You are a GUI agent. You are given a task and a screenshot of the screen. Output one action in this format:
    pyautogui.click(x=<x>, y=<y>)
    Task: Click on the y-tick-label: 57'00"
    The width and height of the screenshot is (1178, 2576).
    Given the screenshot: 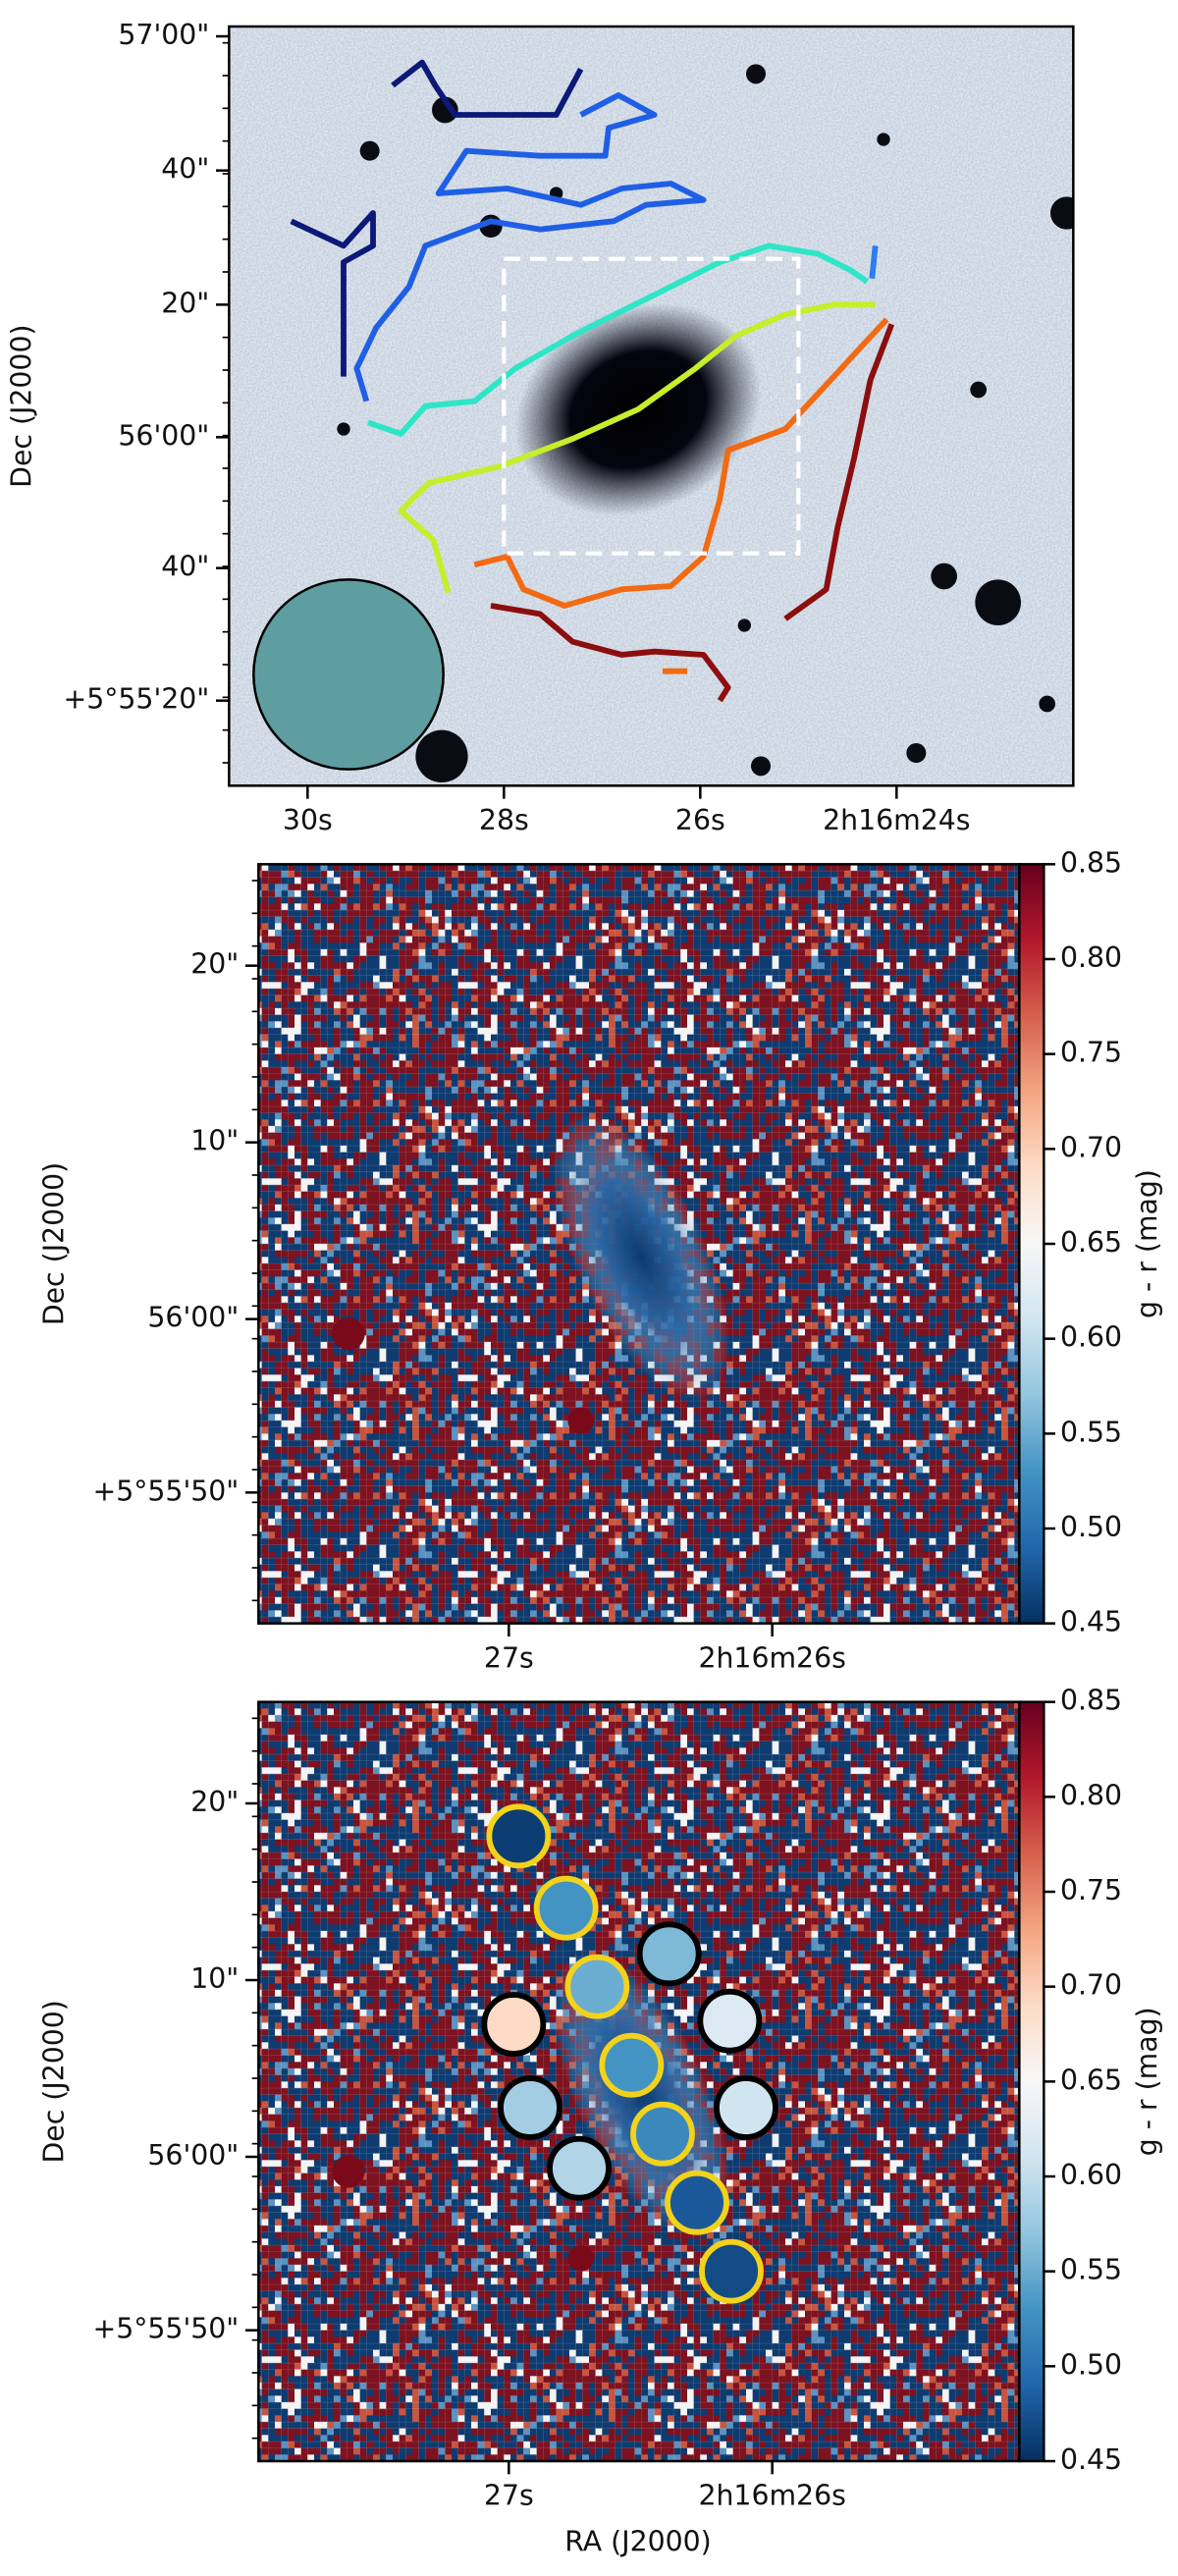 What is the action you would take?
    pyautogui.click(x=163, y=35)
    